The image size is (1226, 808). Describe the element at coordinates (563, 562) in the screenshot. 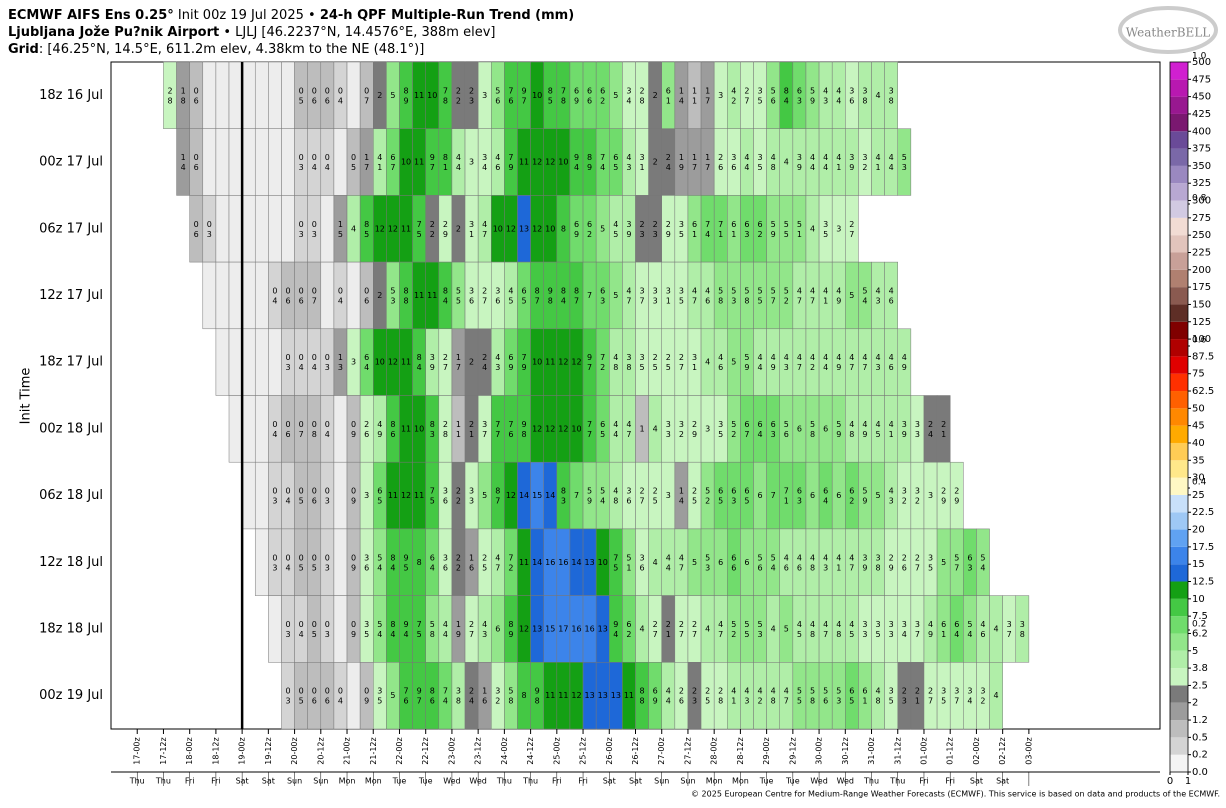

I see `cell-label: 16` at that location.